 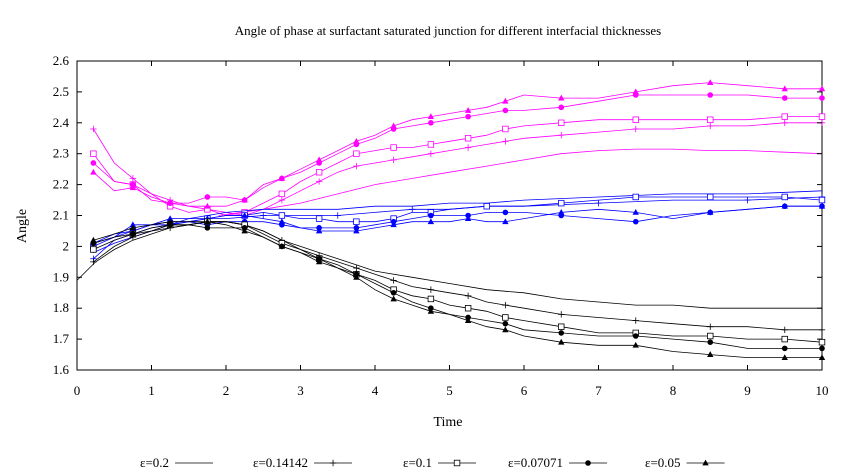 I want to click on y-tick-label: 2.4, so click(x=61, y=122).